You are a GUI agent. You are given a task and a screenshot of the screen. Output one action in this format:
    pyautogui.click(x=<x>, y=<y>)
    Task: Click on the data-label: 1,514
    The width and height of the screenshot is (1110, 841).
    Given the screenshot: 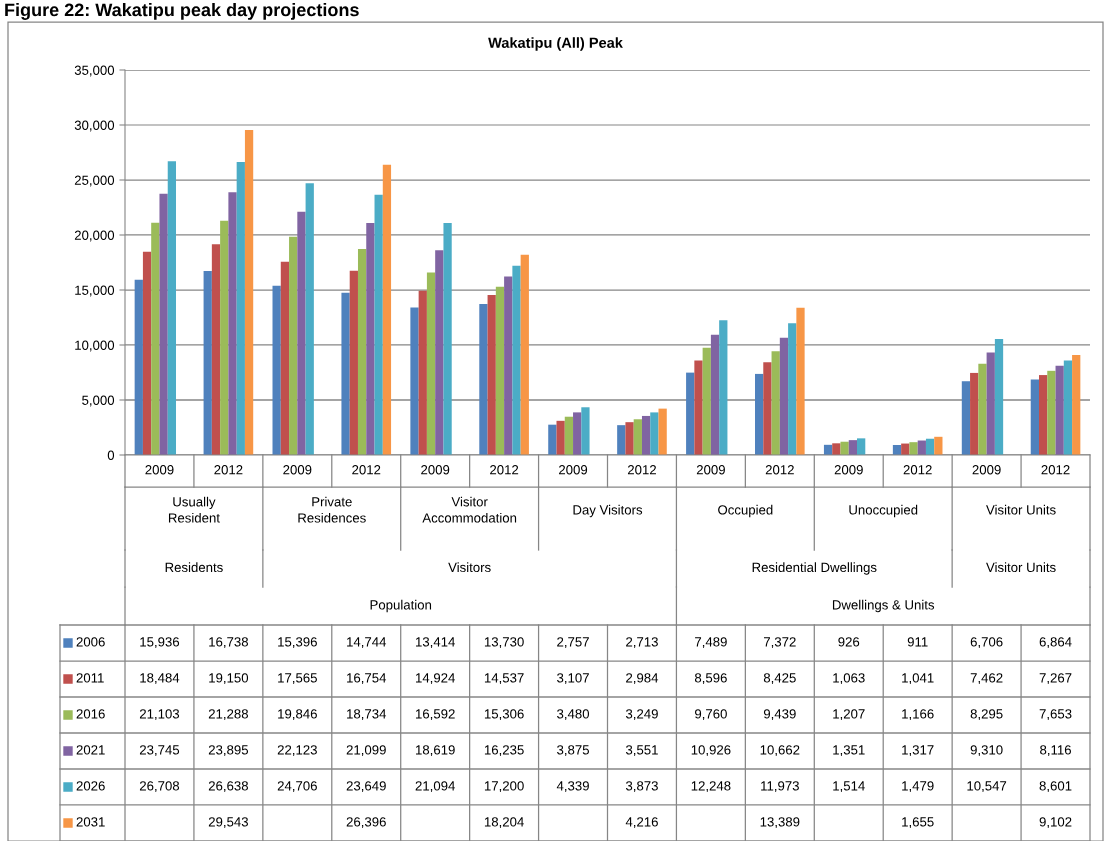 What is the action you would take?
    pyautogui.click(x=849, y=787)
    